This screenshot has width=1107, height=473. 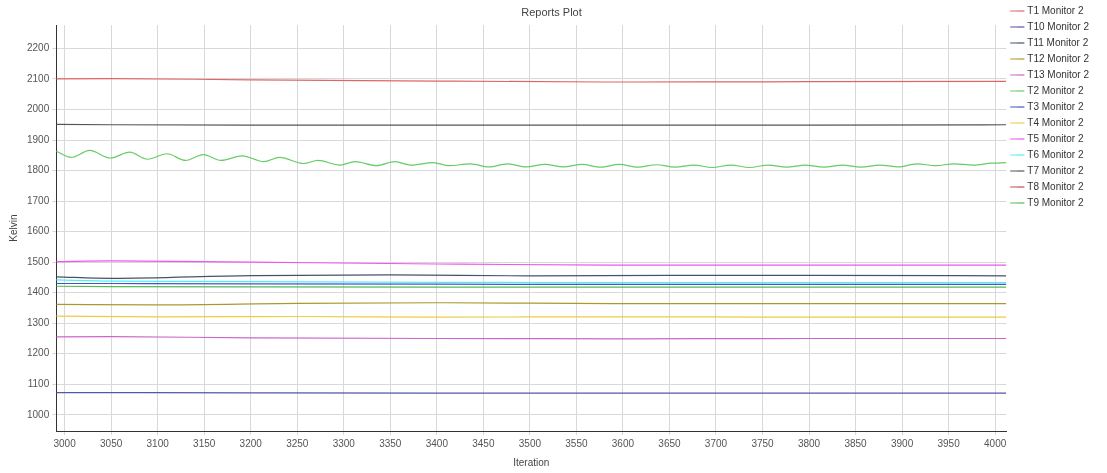 I want to click on y-tick-label: 1000, so click(x=38, y=414).